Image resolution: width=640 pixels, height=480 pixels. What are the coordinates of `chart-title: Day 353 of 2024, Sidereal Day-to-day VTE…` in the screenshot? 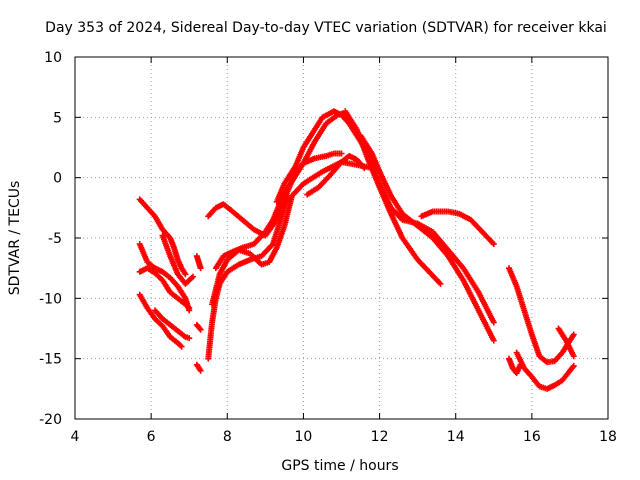 It's located at (326, 28).